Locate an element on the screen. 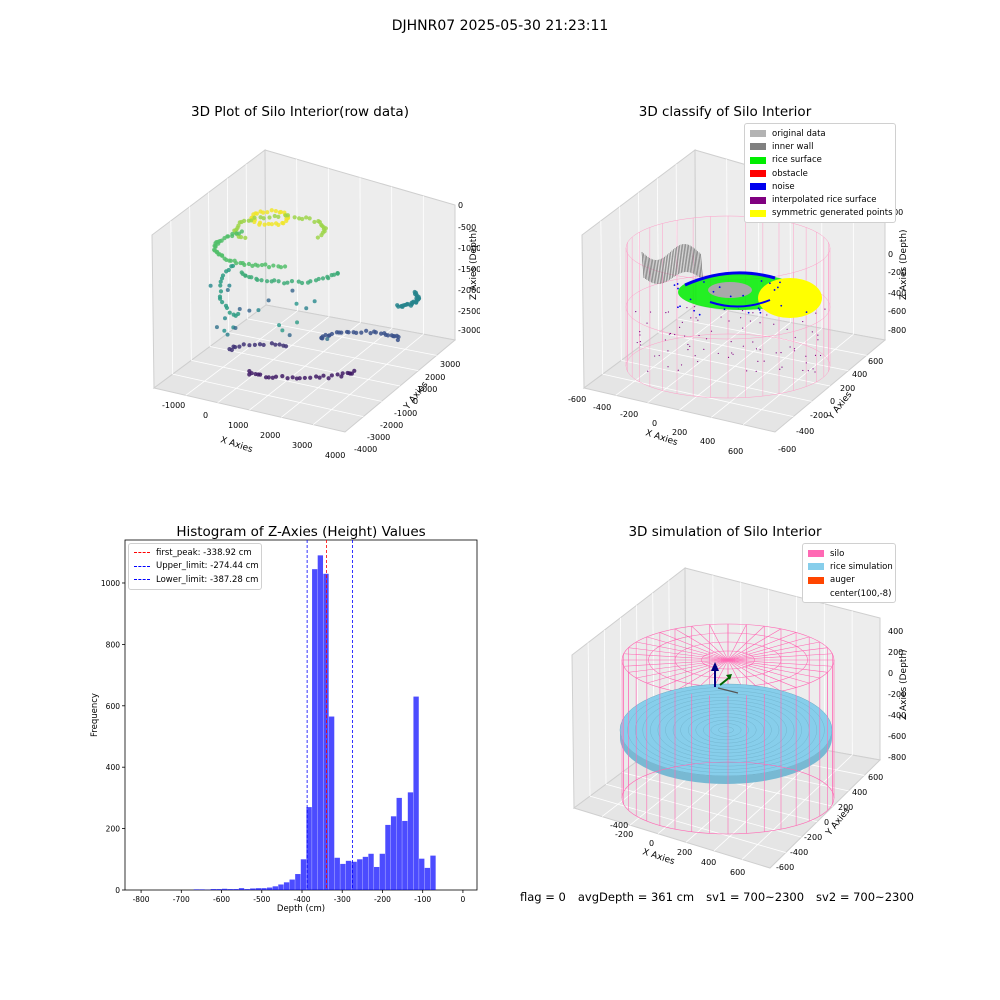 This screenshot has height=1000, width=1000. classify-legend-item: symmetric generated points is located at coordinates (820, 213).